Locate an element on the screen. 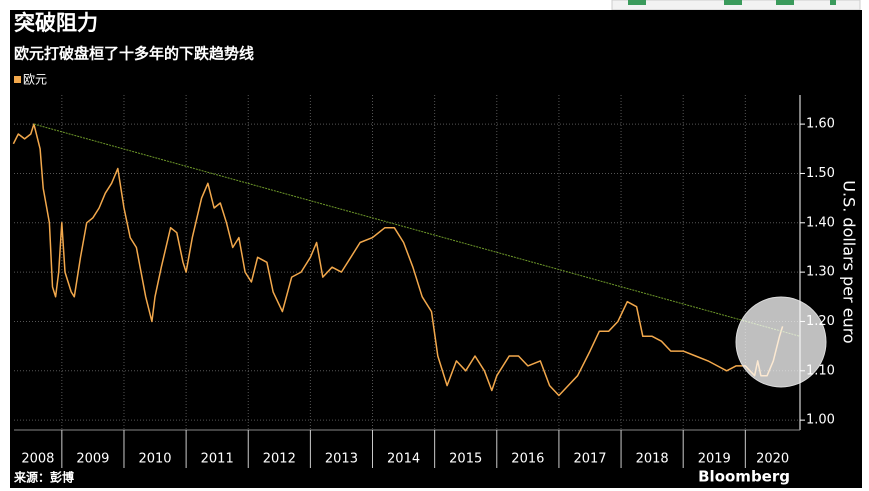 Image resolution: width=869 pixels, height=491 pixels. y-tick-label: 1.60 is located at coordinates (820, 124).